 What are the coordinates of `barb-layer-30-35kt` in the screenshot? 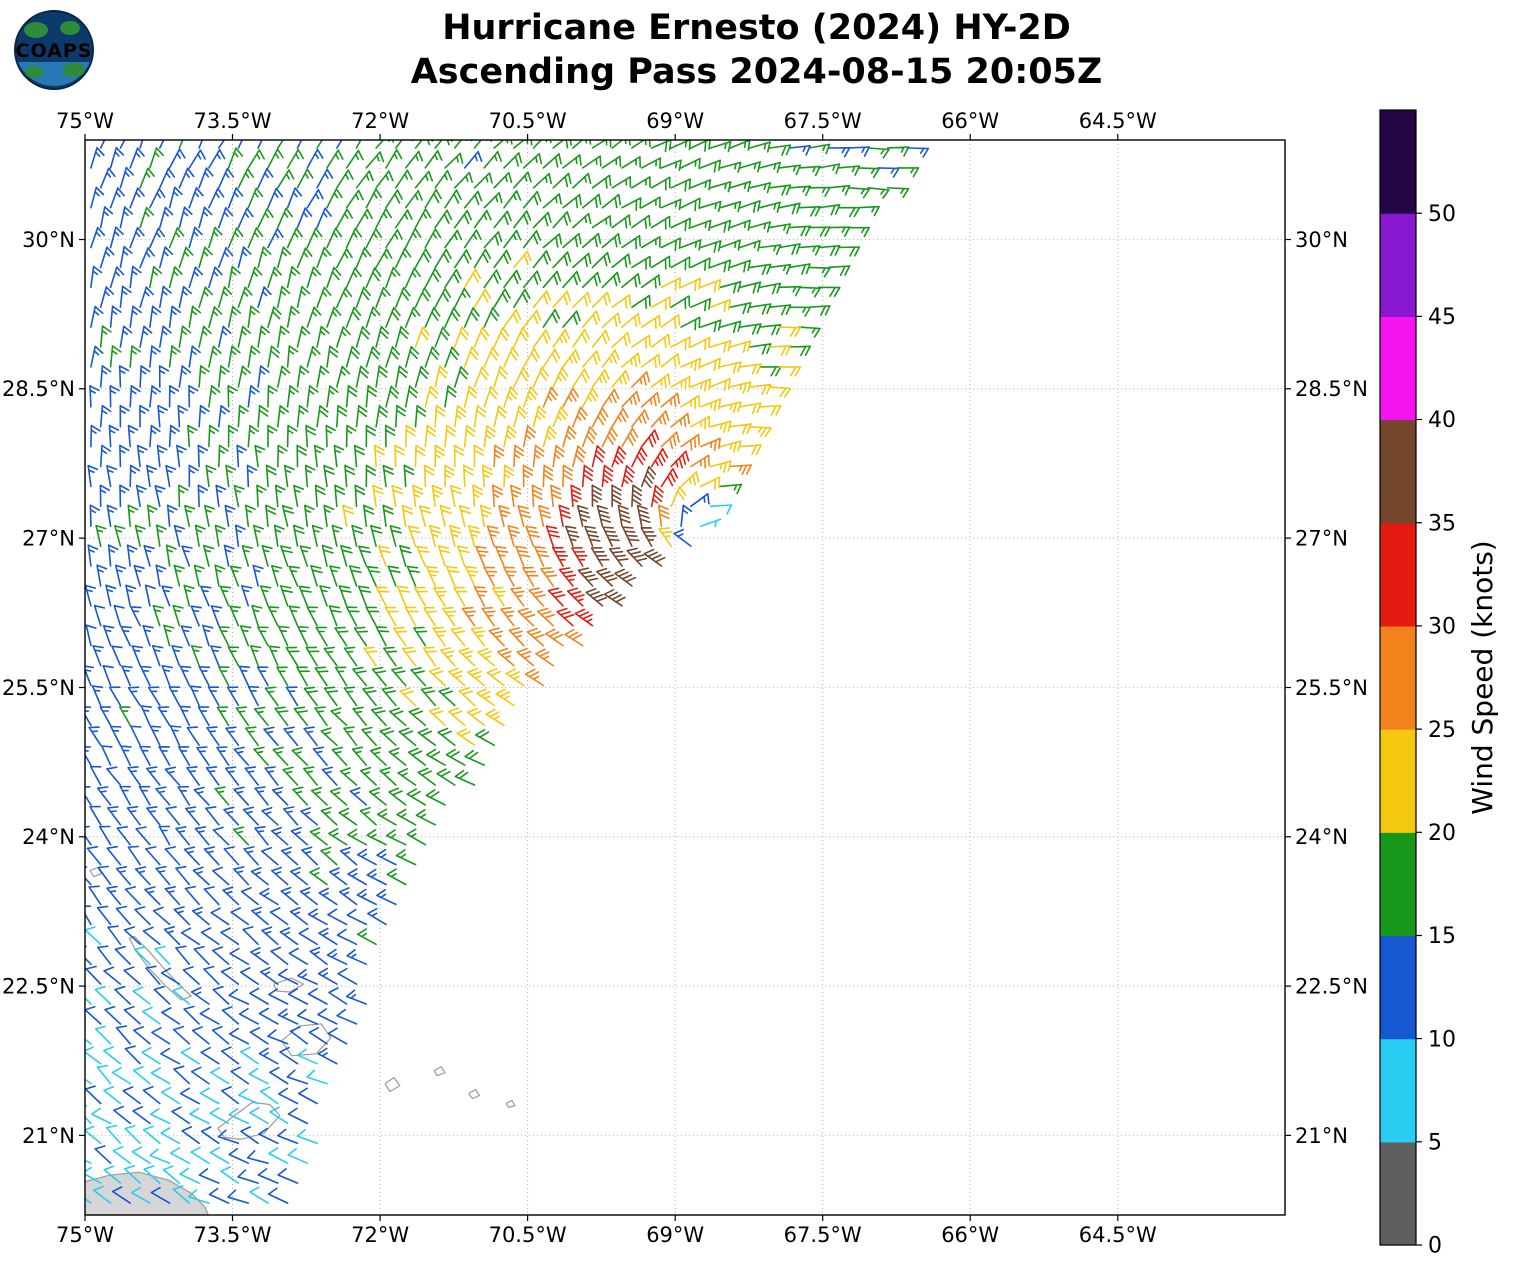 It's located at (617, 528).